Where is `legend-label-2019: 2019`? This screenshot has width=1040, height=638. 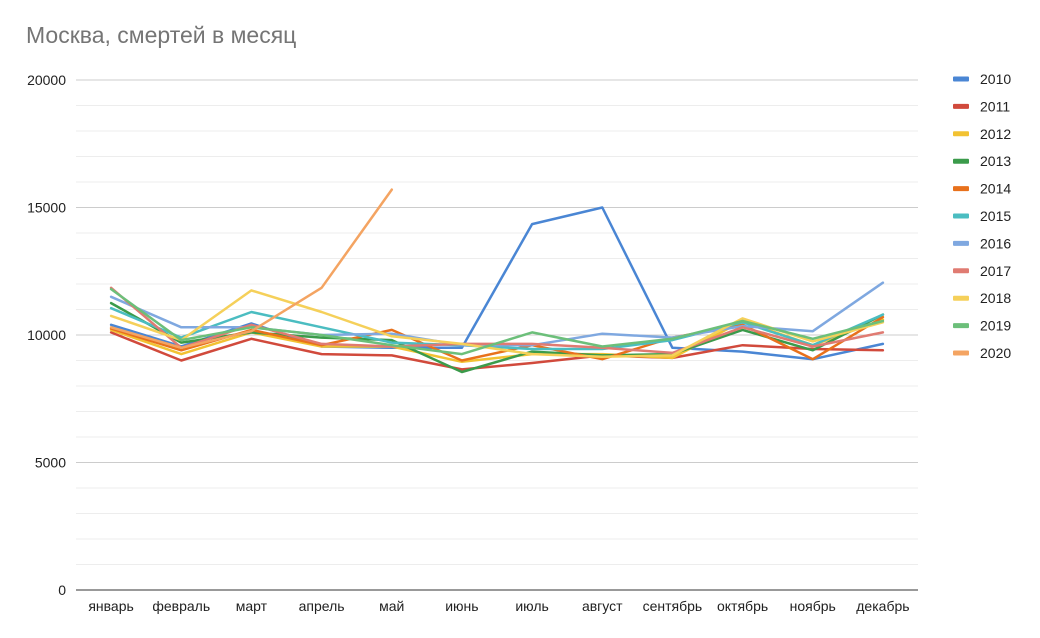
legend-label-2019: 2019 is located at coordinates (995, 326).